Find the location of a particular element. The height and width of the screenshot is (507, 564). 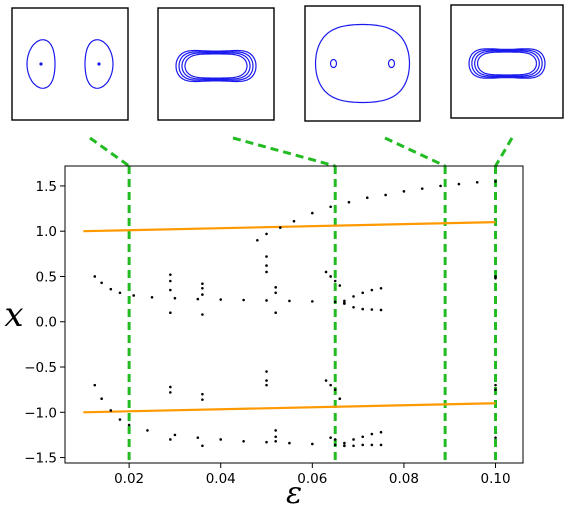

x-tick-label: 0.06 is located at coordinates (312, 479).